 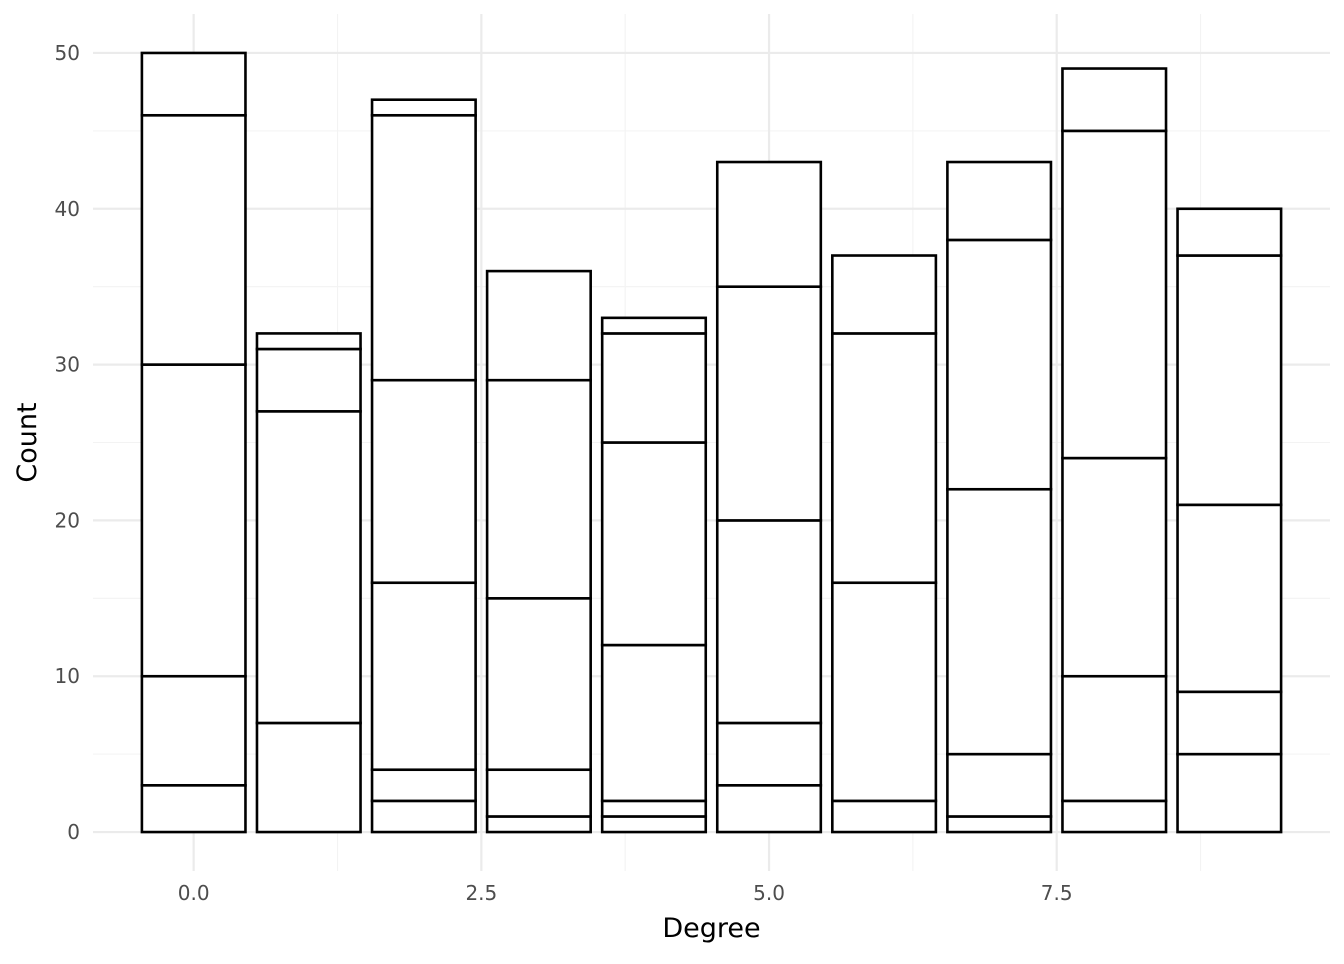 What do you see at coordinates (625, 893) in the screenshot?
I see `x-axis-tick-labels: 0.0 2.5 5.0 7.5` at bounding box center [625, 893].